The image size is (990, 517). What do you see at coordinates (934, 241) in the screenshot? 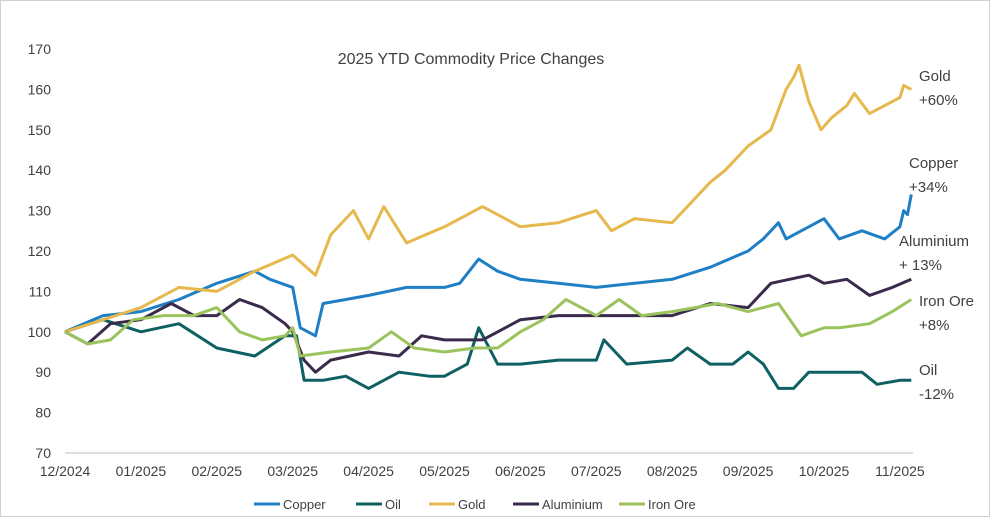
I see `end-label: Aluminium` at bounding box center [934, 241].